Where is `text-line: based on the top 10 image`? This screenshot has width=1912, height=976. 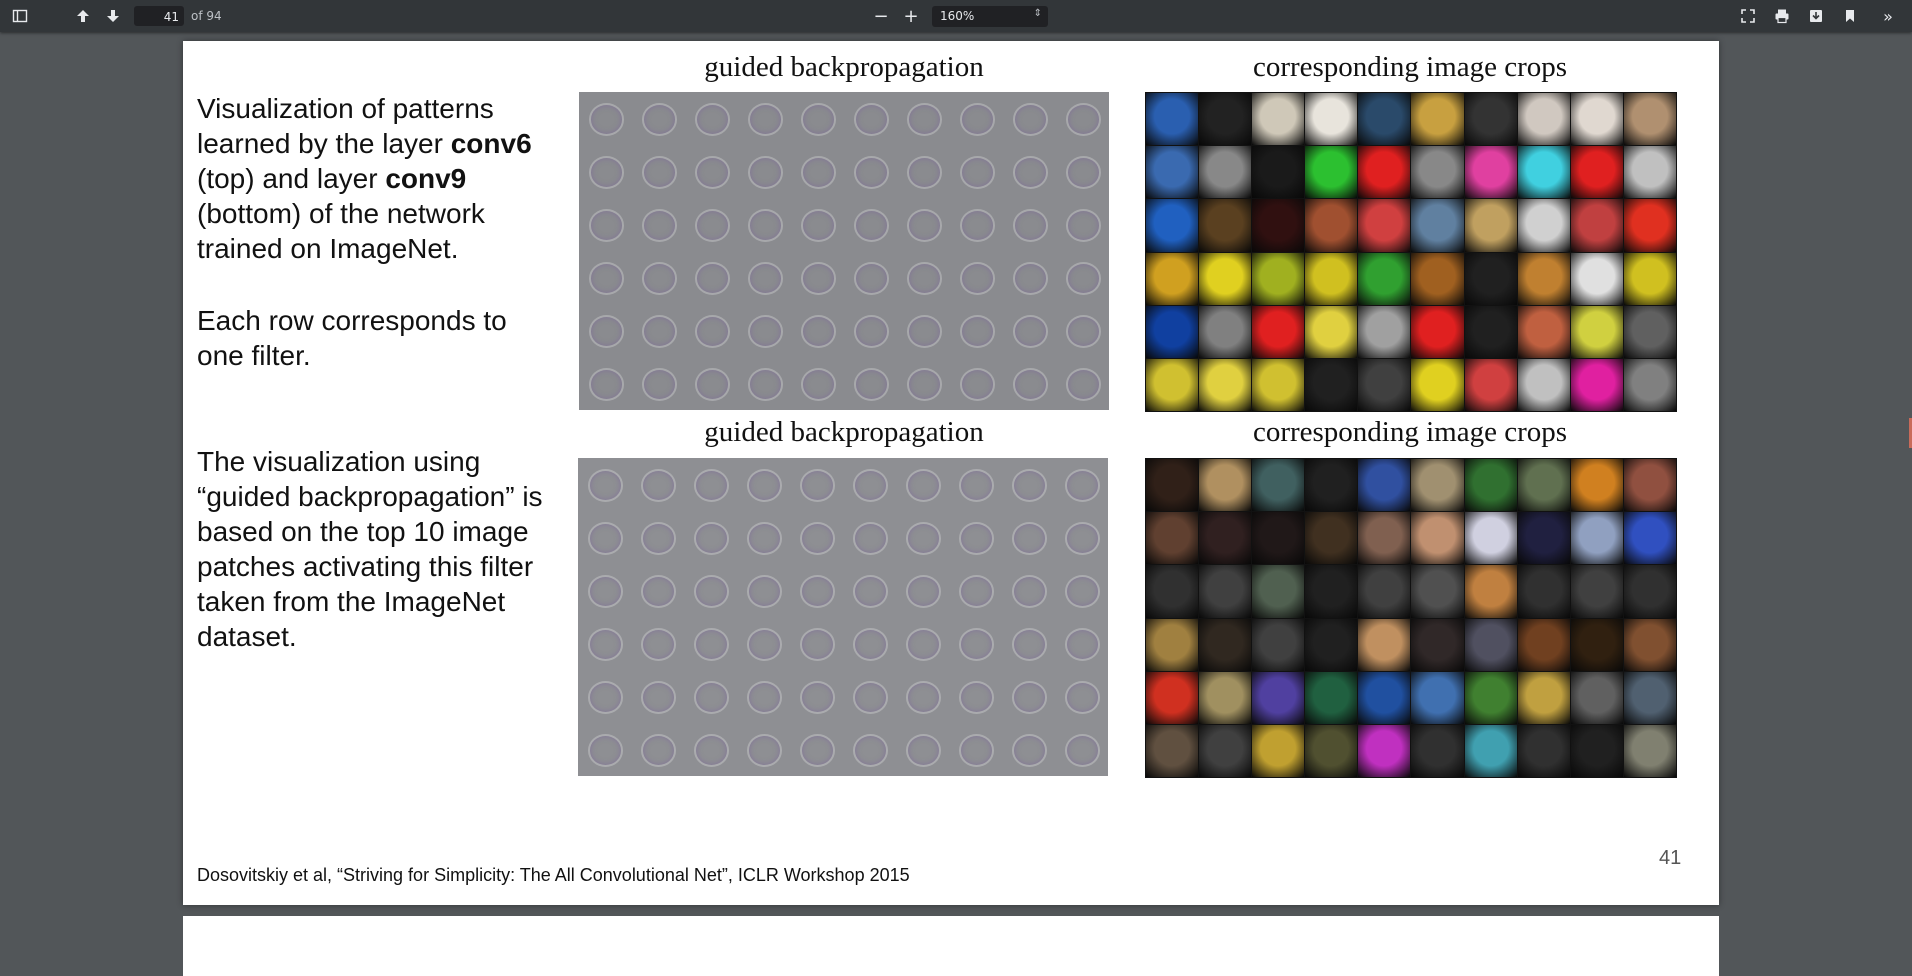
text-line: based on the top 10 image is located at coordinates (363, 531).